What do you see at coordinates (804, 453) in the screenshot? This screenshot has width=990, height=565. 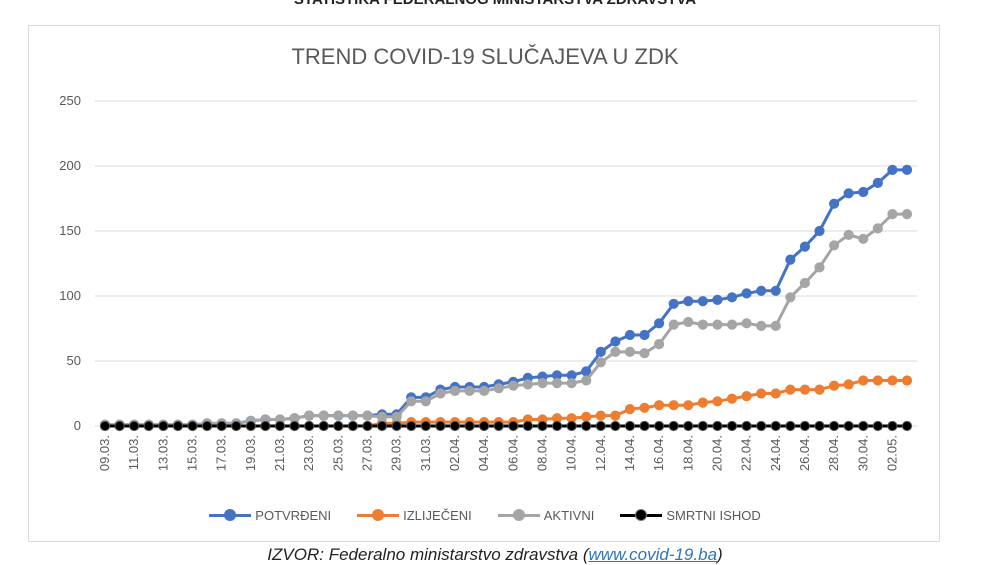 I see `x-tick-label-26.04.: 26.04.` at bounding box center [804, 453].